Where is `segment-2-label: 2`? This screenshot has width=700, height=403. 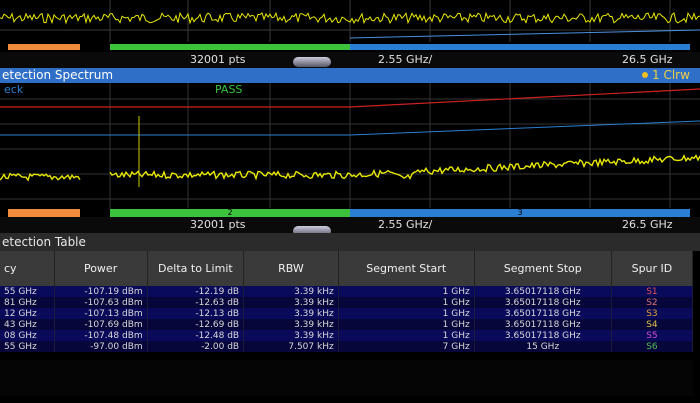
segment-2-label: 2 is located at coordinates (230, 212).